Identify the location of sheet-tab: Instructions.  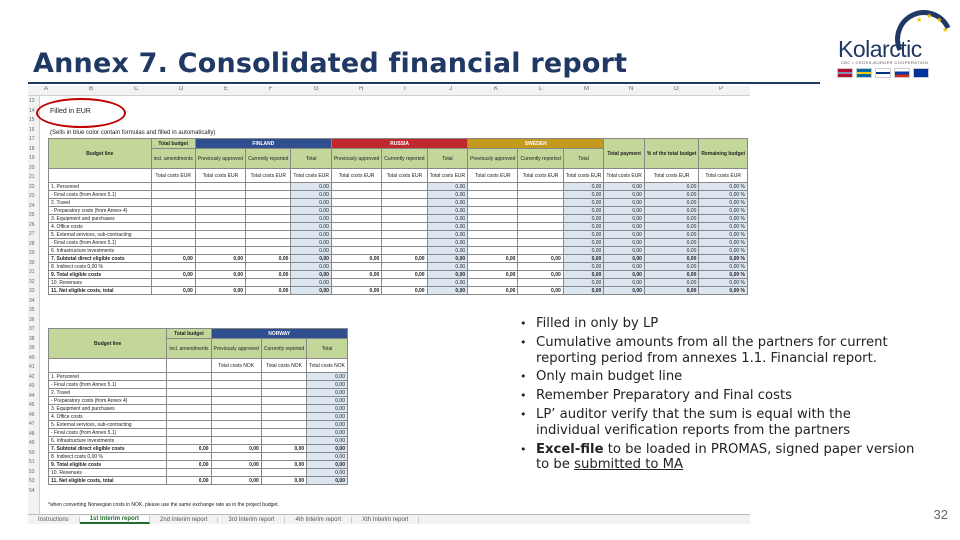
(54, 519).